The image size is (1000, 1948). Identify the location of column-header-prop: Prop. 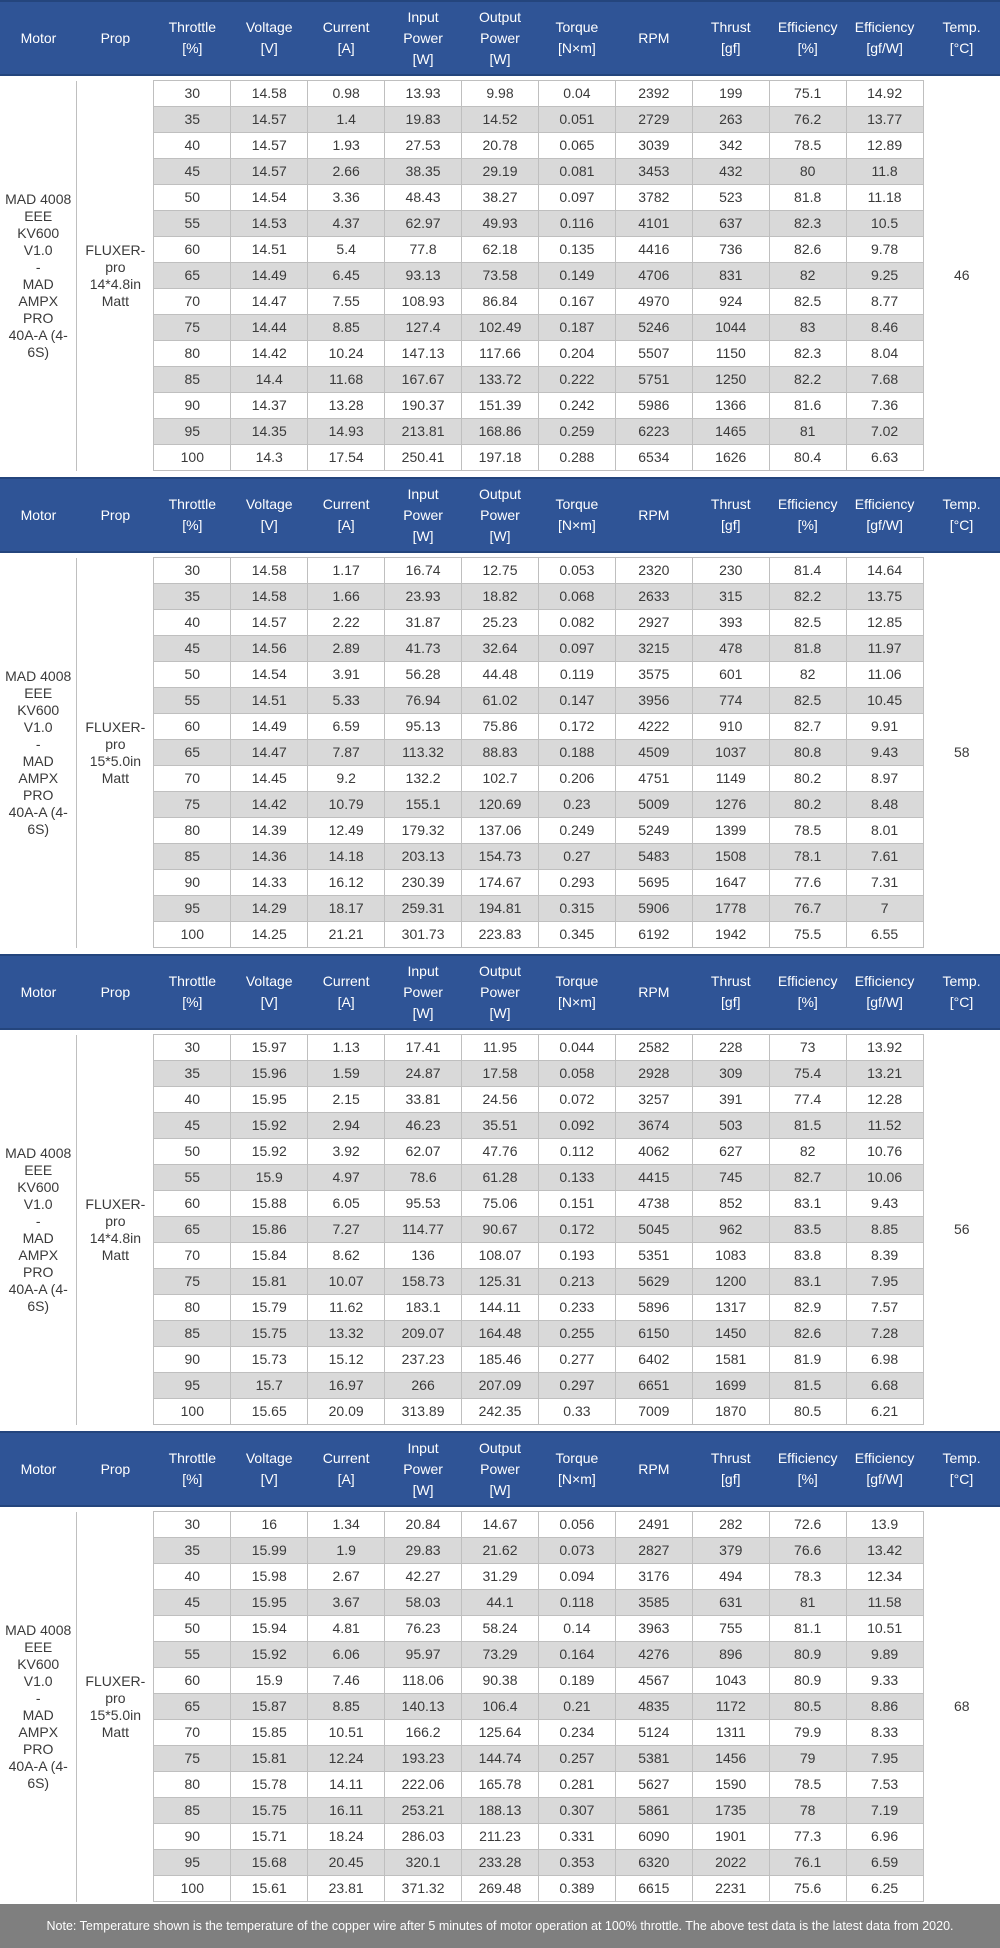
(115, 991).